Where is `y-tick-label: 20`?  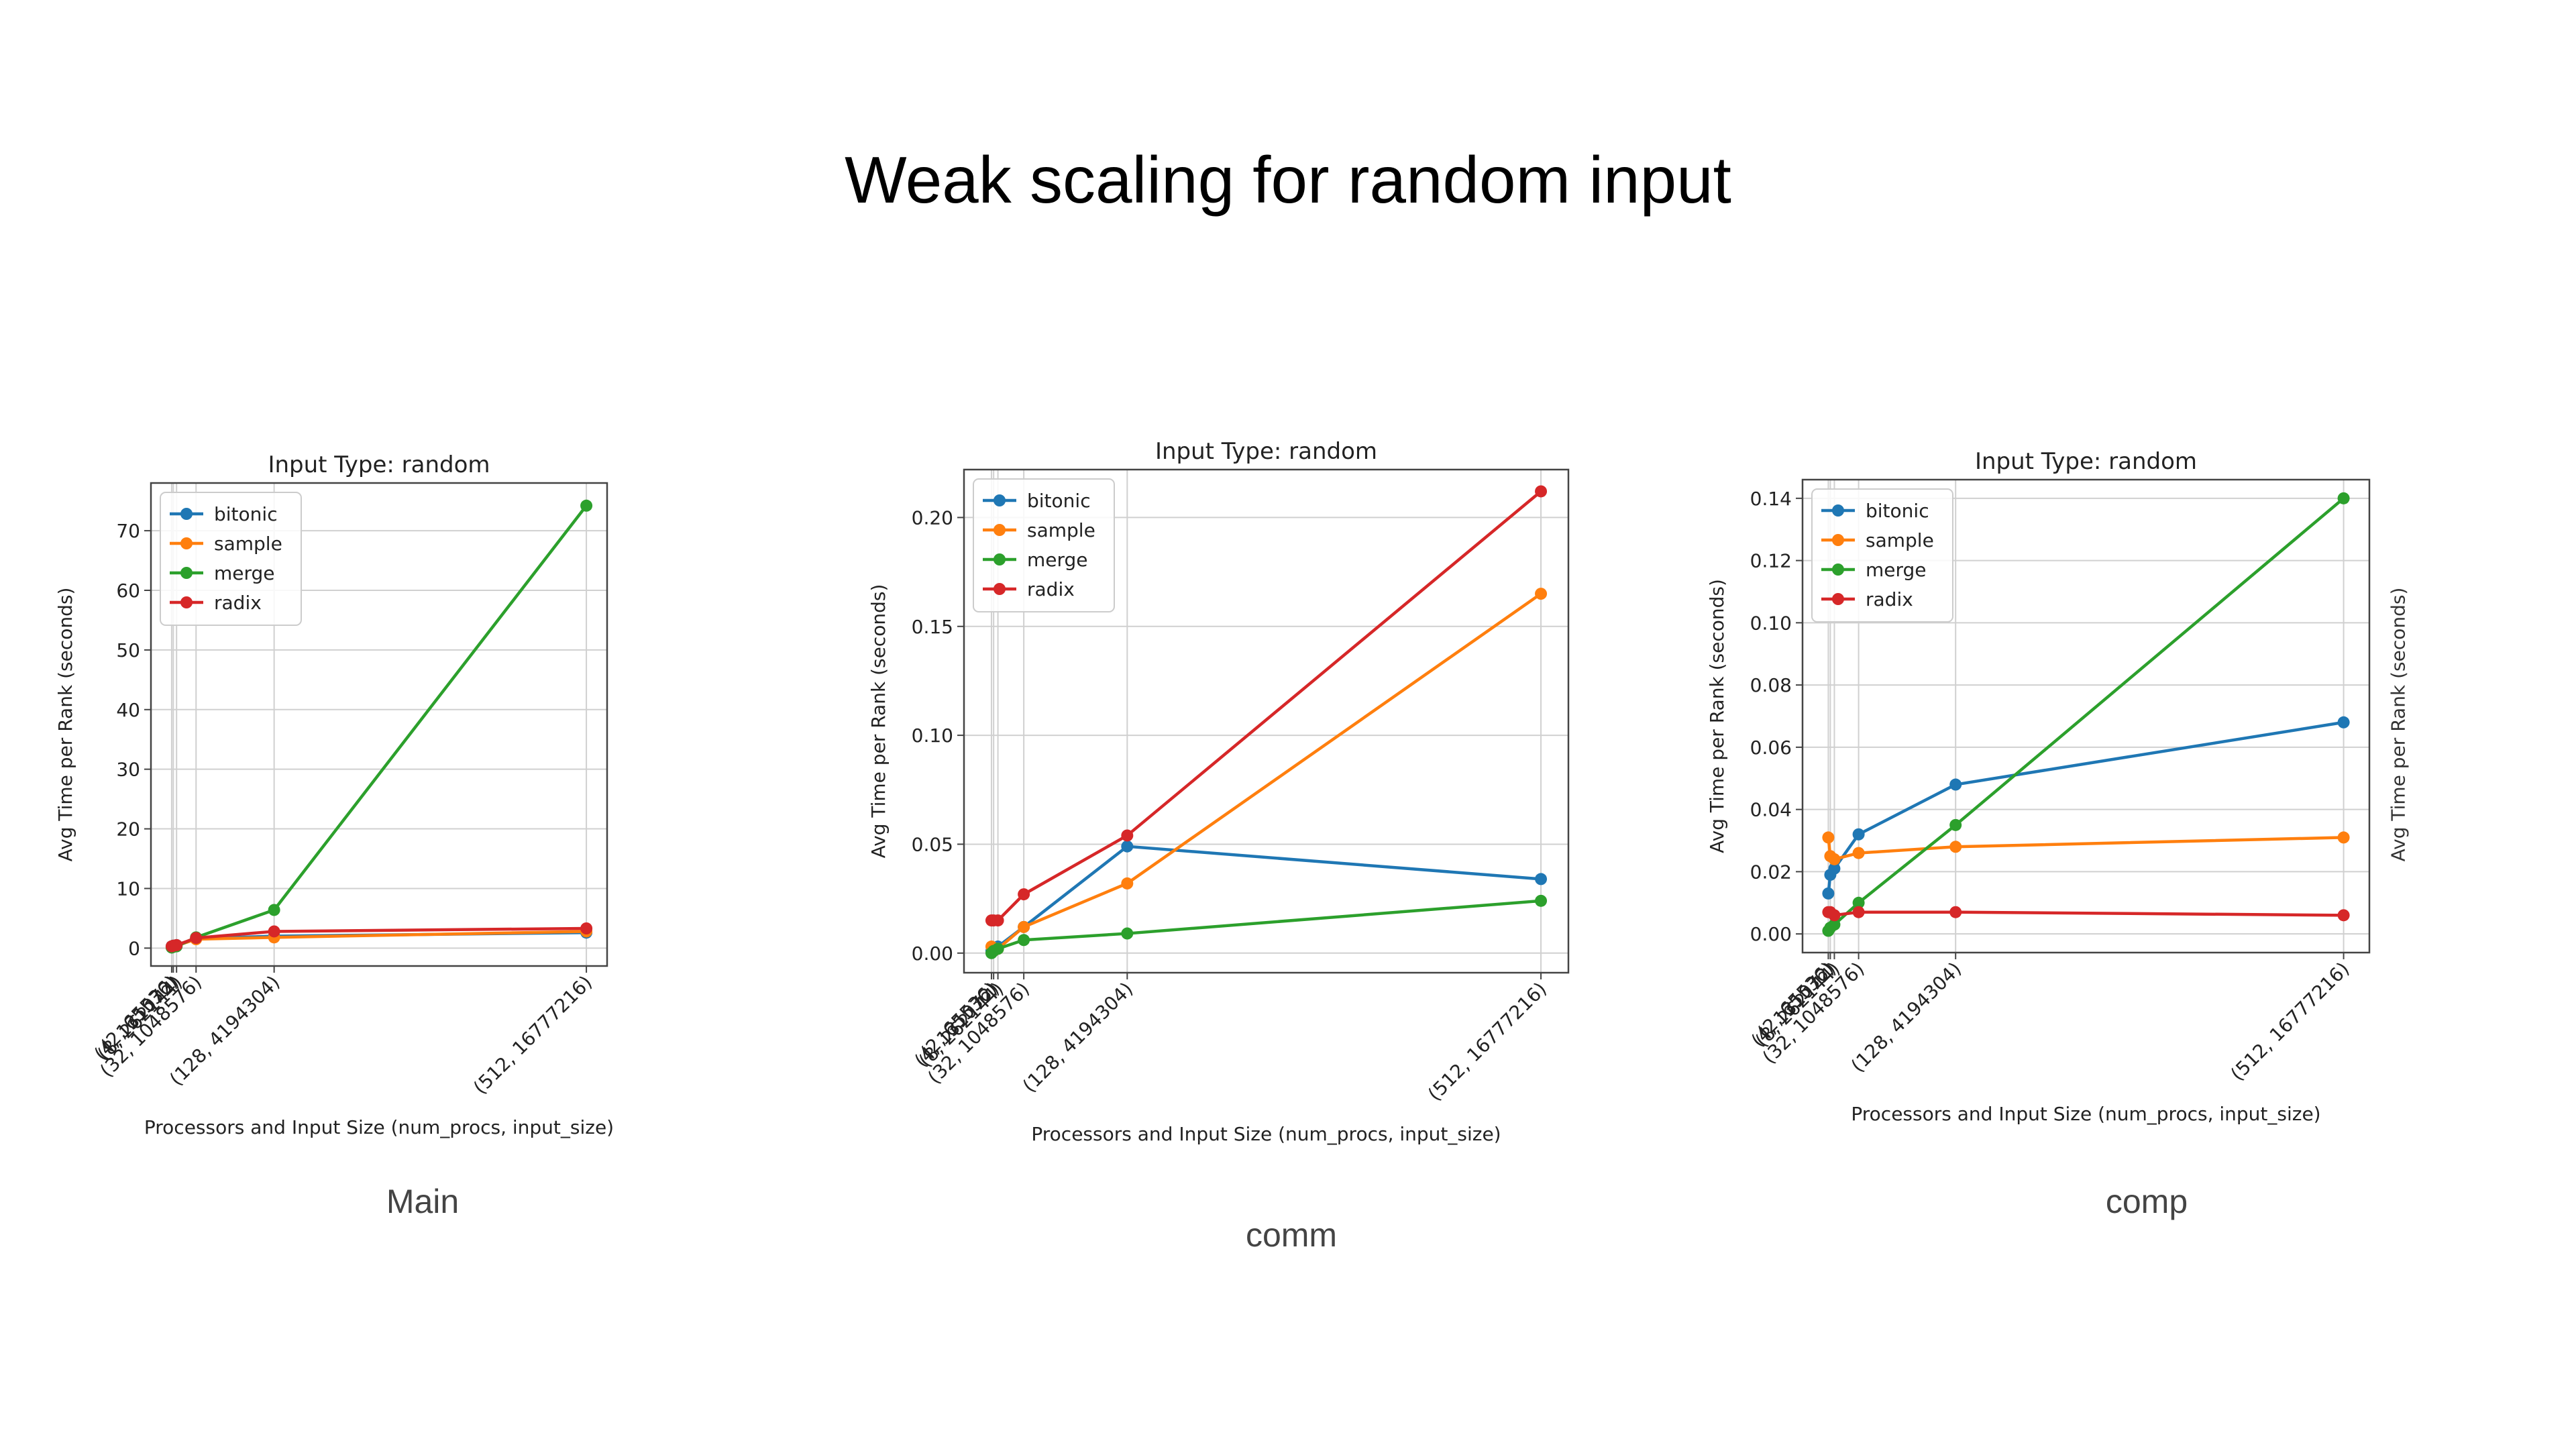 y-tick-label: 20 is located at coordinates (128, 829).